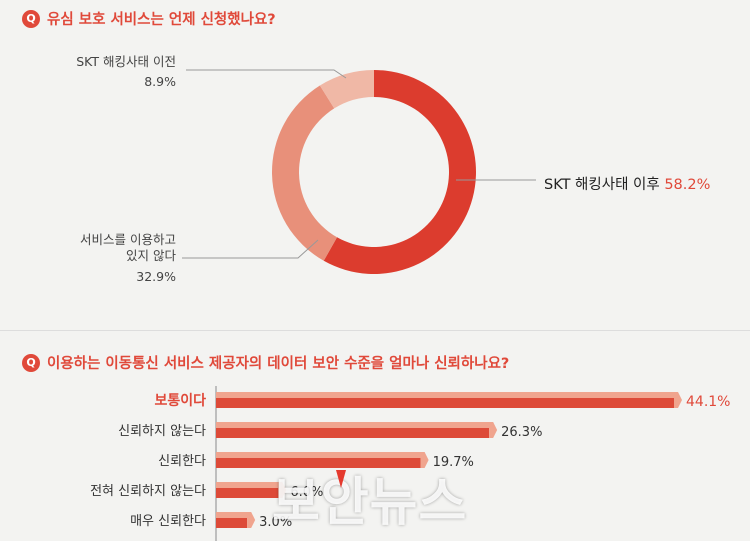 Image resolution: width=750 pixels, height=541 pixels. I want to click on bar-value-0: 44.1%, so click(708, 402).